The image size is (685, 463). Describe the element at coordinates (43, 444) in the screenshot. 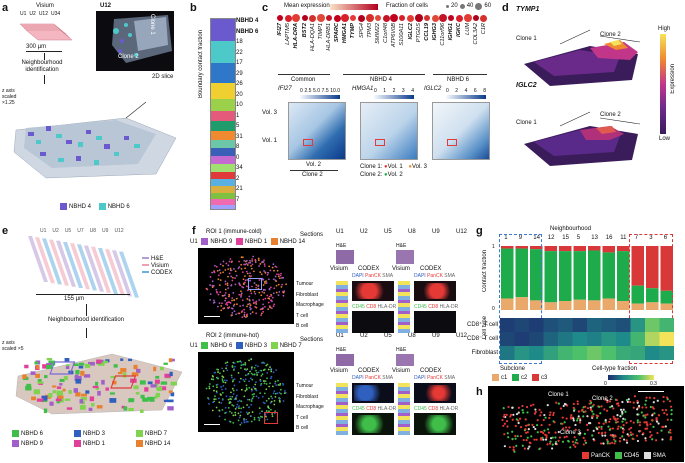

I see `e-leg-item: NBHD 9` at that location.